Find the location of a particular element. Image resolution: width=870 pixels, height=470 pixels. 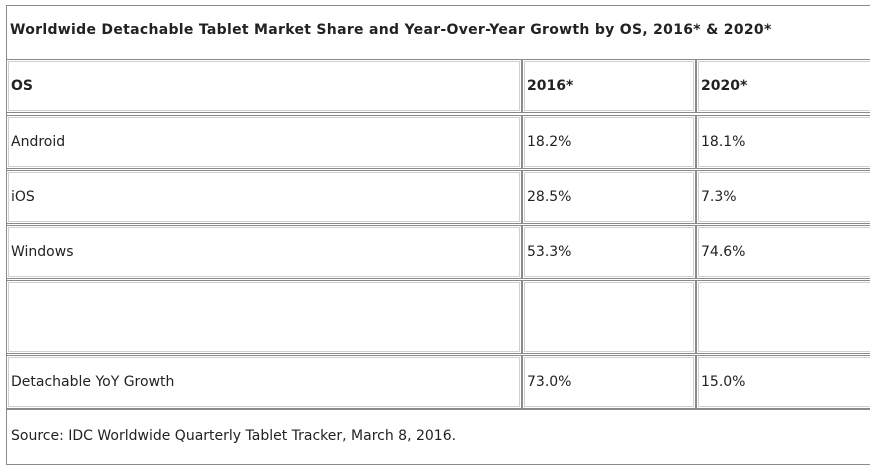

table-row-blank-os is located at coordinates (264, 317).